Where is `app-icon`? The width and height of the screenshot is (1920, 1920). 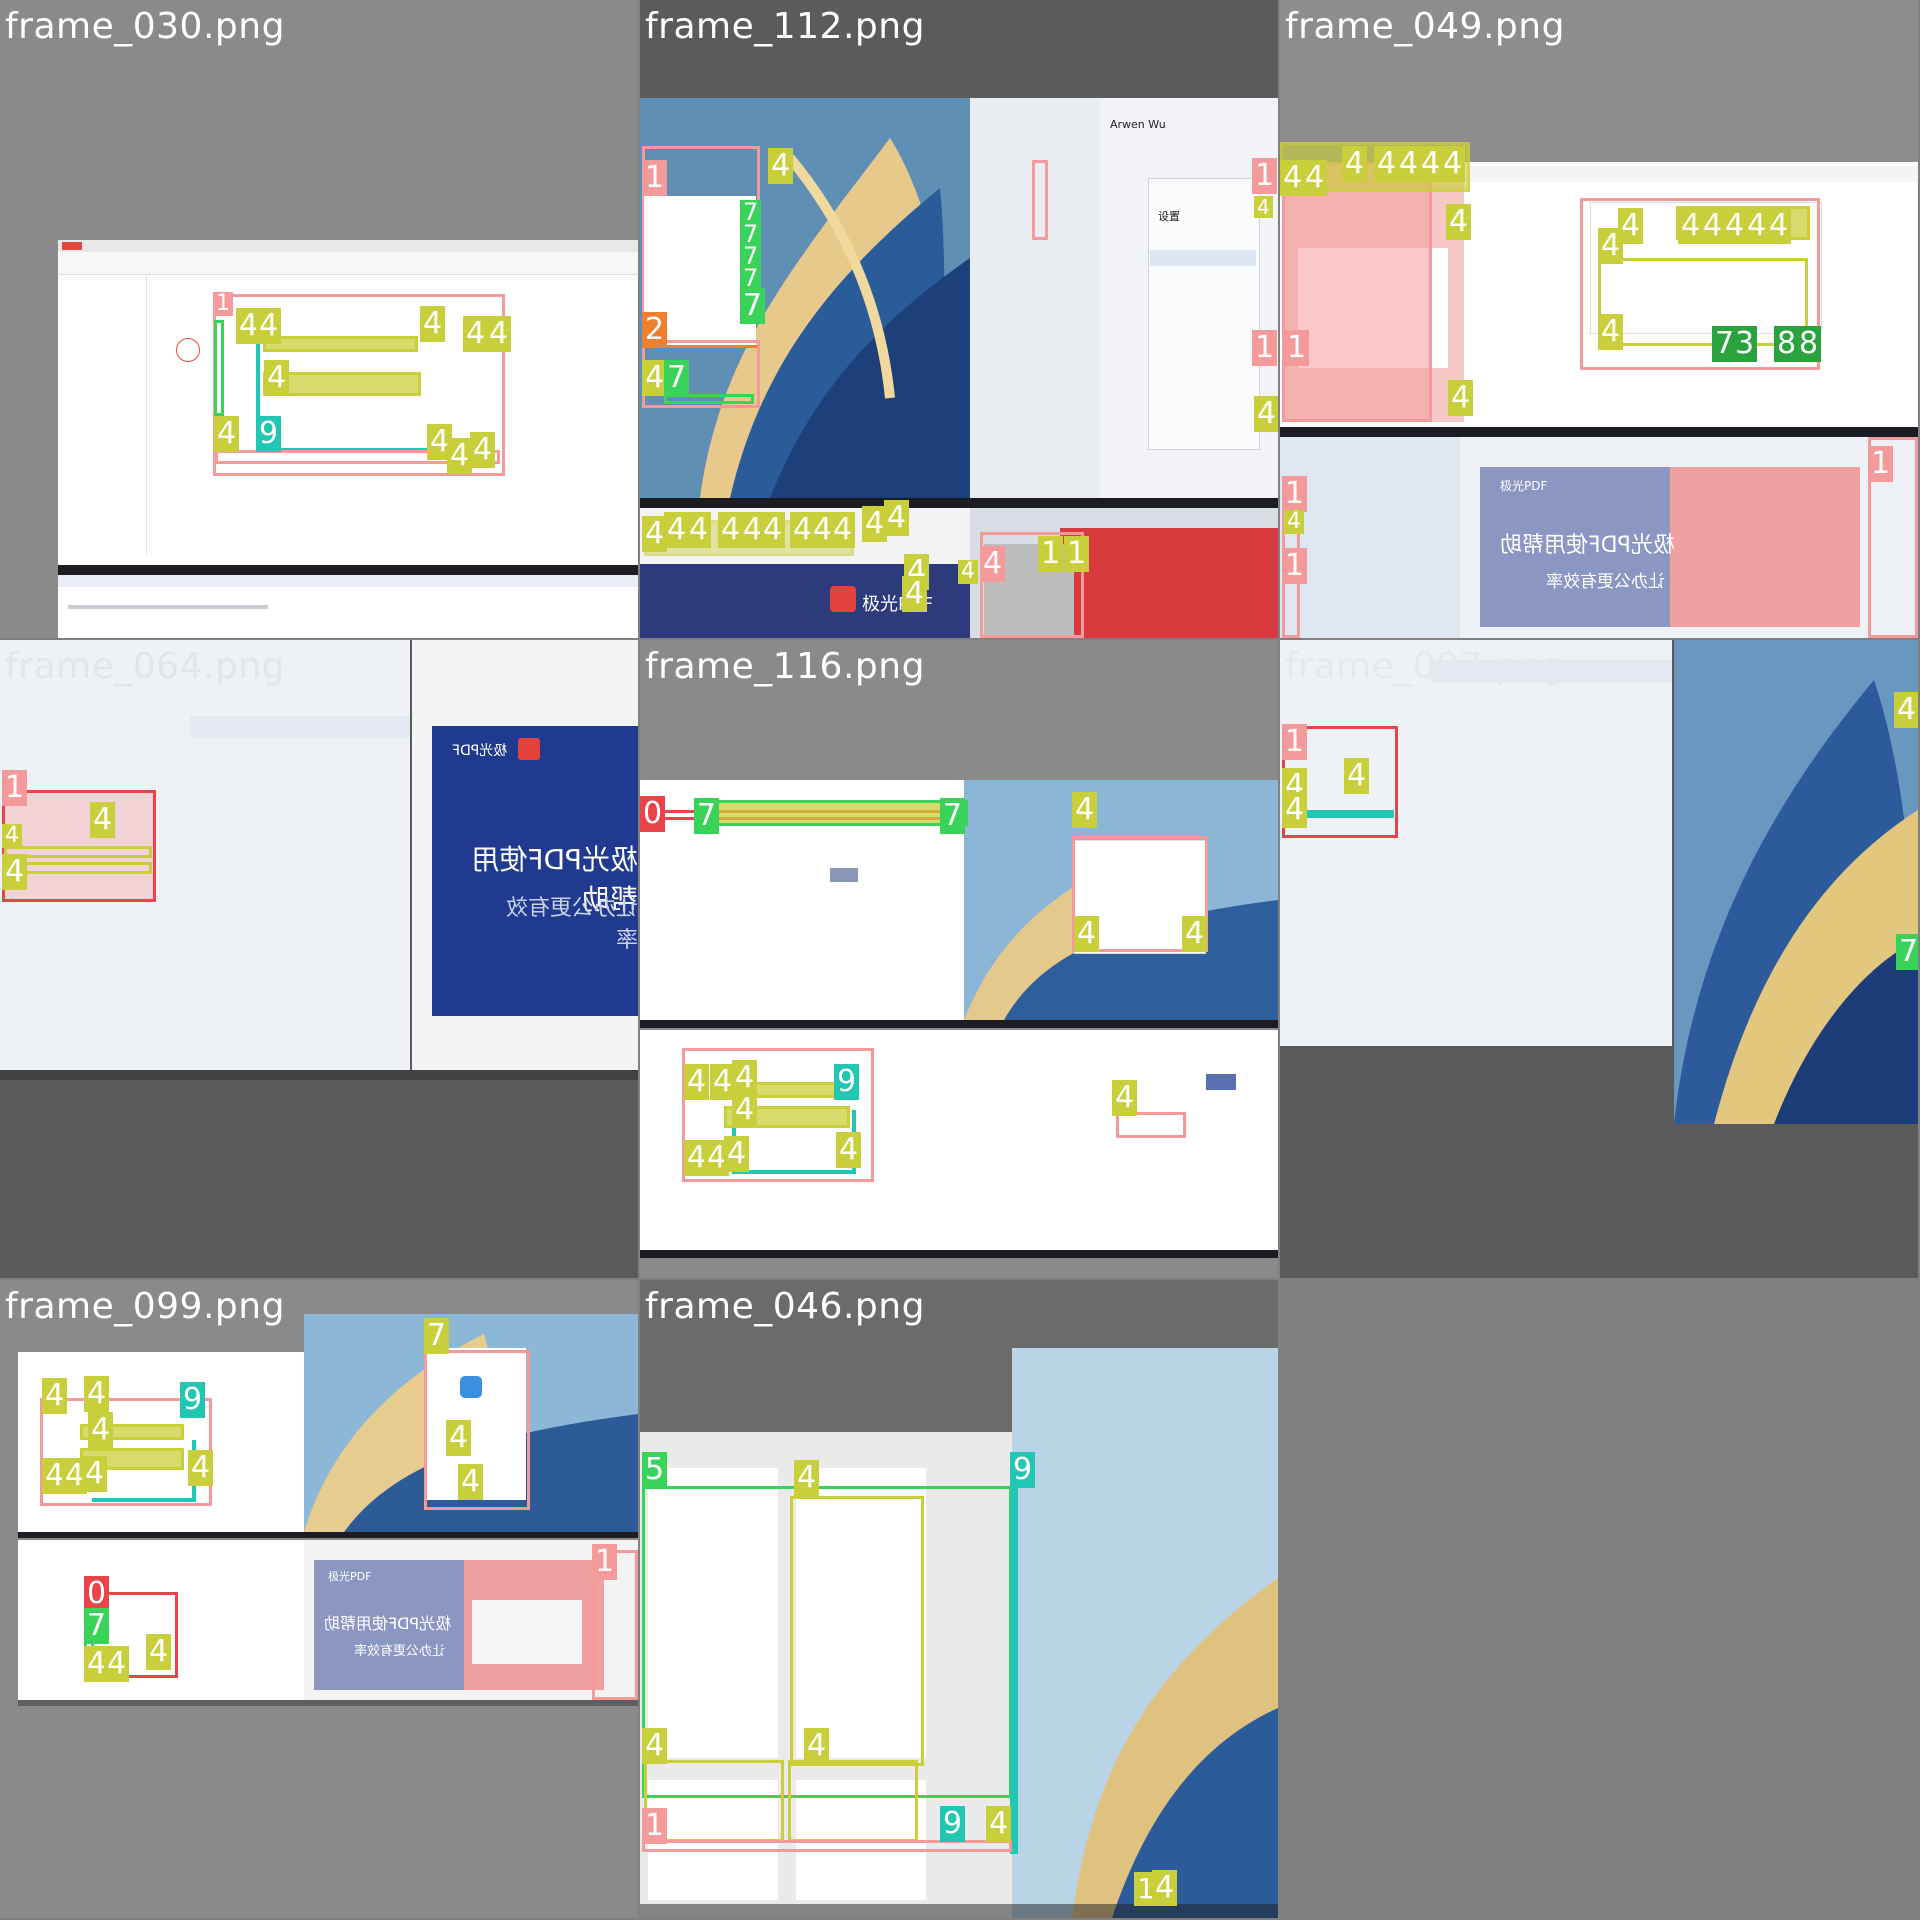
app-icon is located at coordinates (471, 1387).